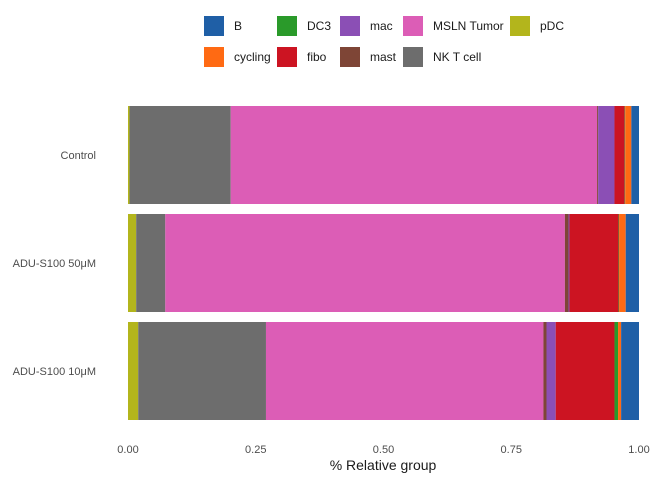 The image size is (672, 480). Describe the element at coordinates (54, 372) in the screenshot. I see `y-tick-label: ADU-S100 10μM` at that location.